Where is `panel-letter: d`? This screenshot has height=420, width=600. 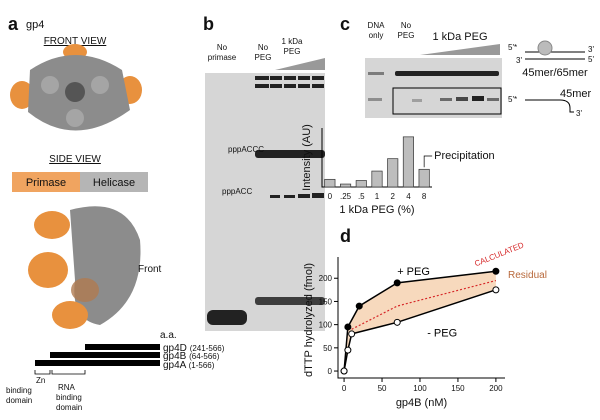
panel-letter: d is located at coordinates (345, 236).